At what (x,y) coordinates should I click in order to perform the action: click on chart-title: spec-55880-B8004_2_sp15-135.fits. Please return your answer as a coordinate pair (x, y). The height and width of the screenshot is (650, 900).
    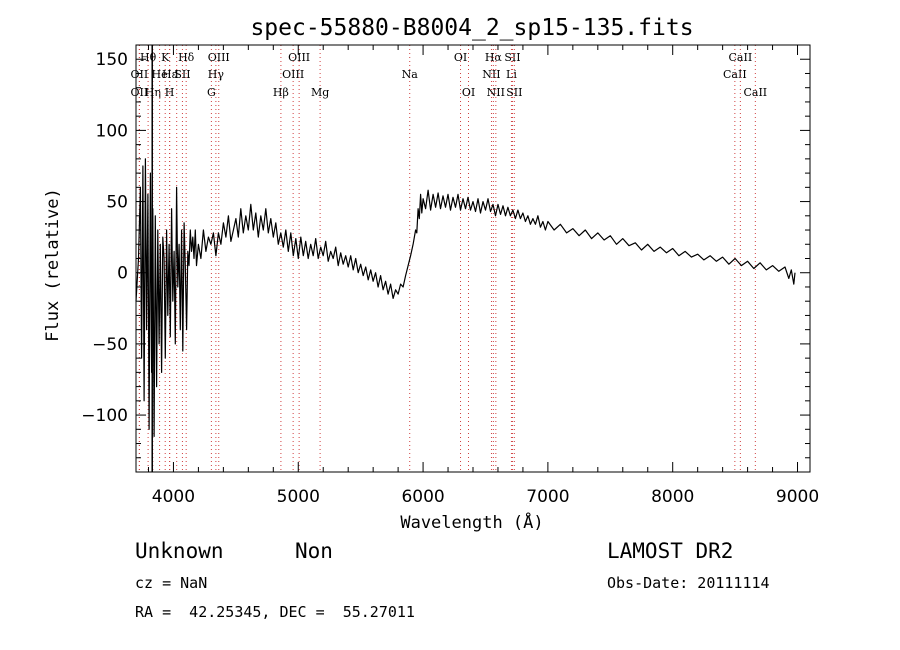
    Looking at the image, I should click on (471, 28).